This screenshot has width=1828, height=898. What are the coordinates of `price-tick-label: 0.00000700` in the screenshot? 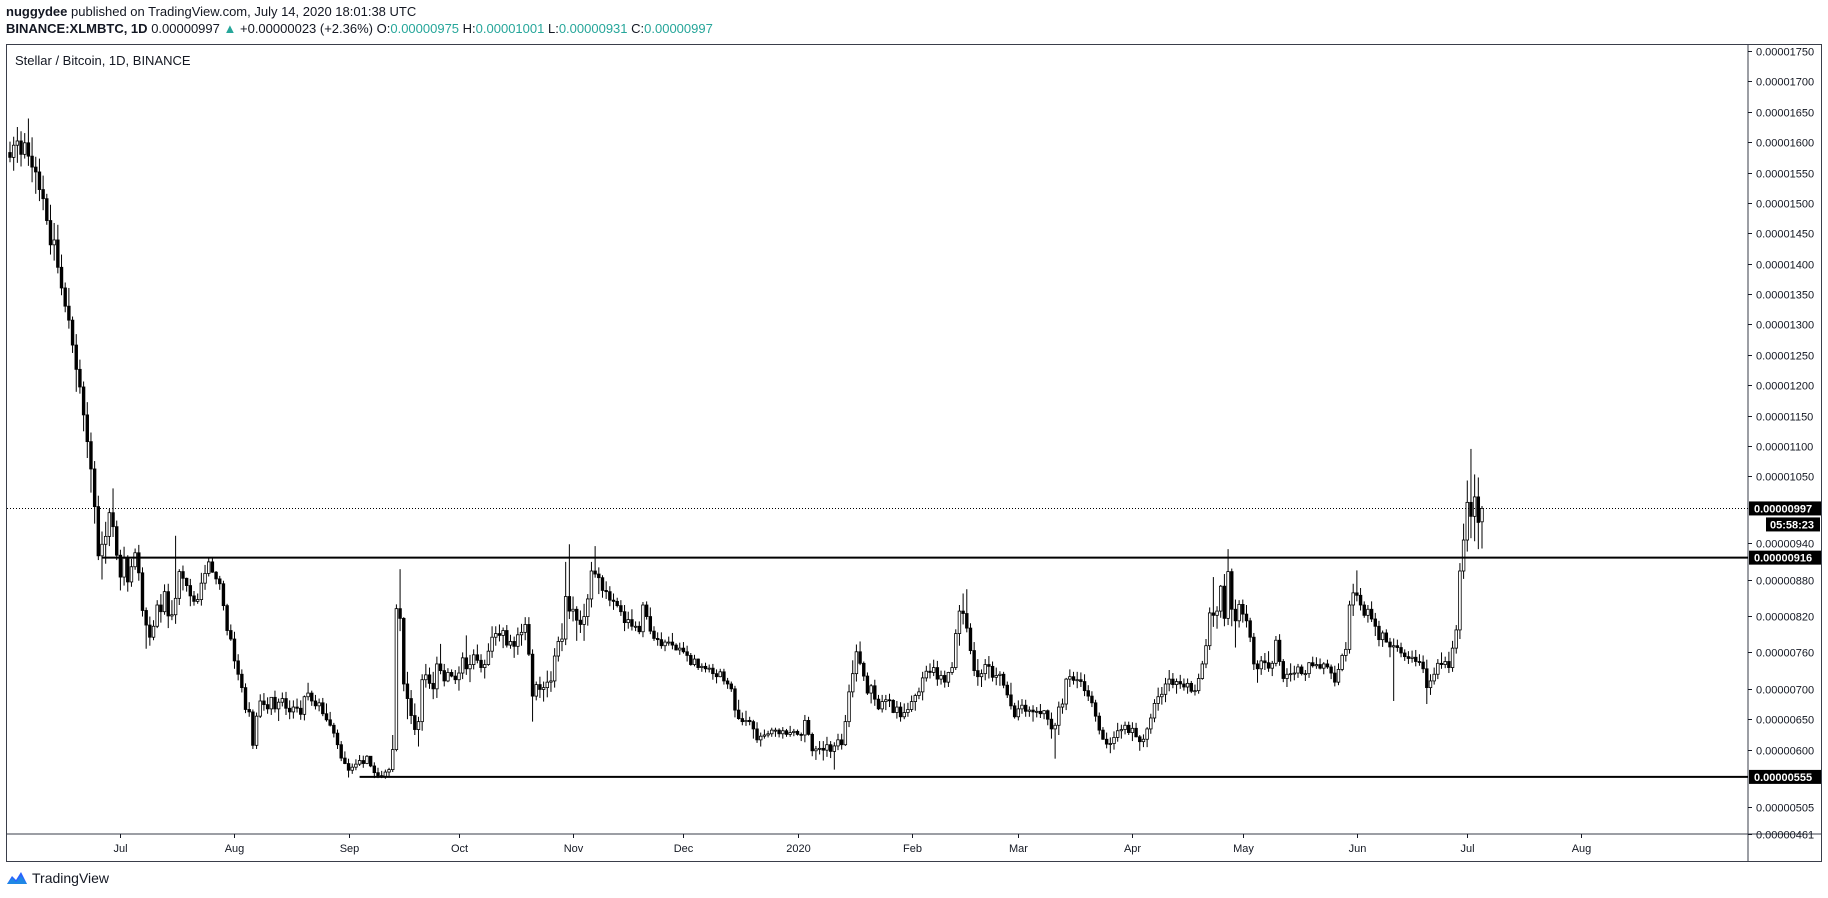 It's located at (1785, 691).